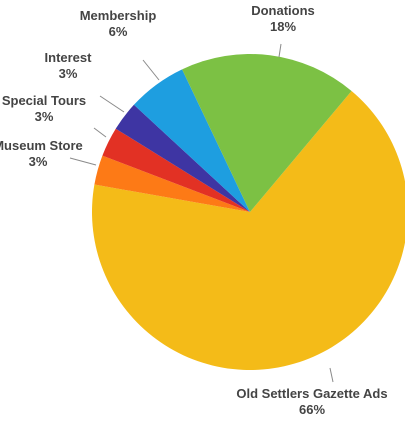  I want to click on slice-label-name: Interest, so click(69, 57).